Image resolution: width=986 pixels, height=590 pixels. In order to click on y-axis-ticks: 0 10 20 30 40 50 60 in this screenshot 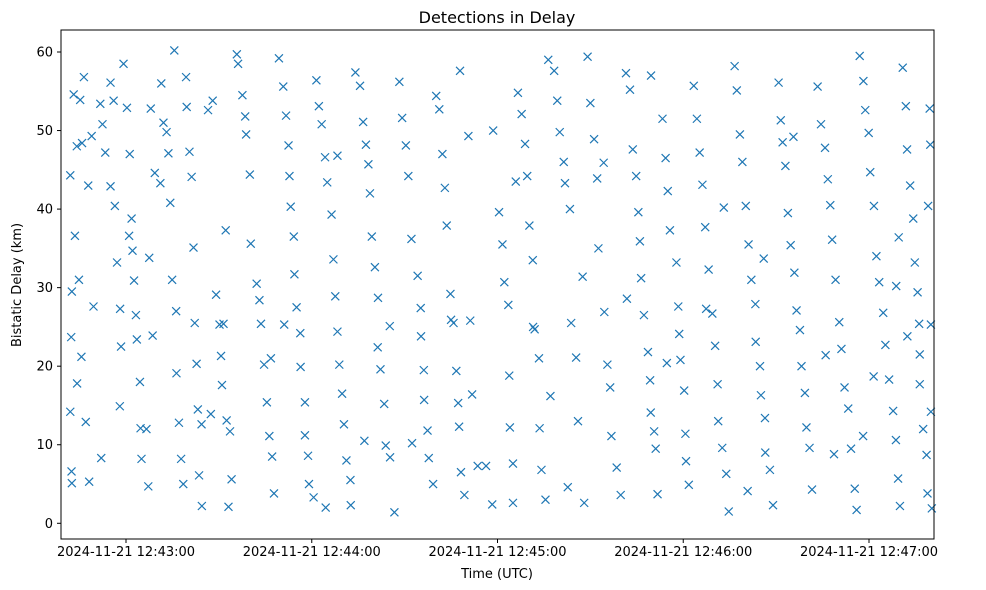, I will do `click(48, 288)`.